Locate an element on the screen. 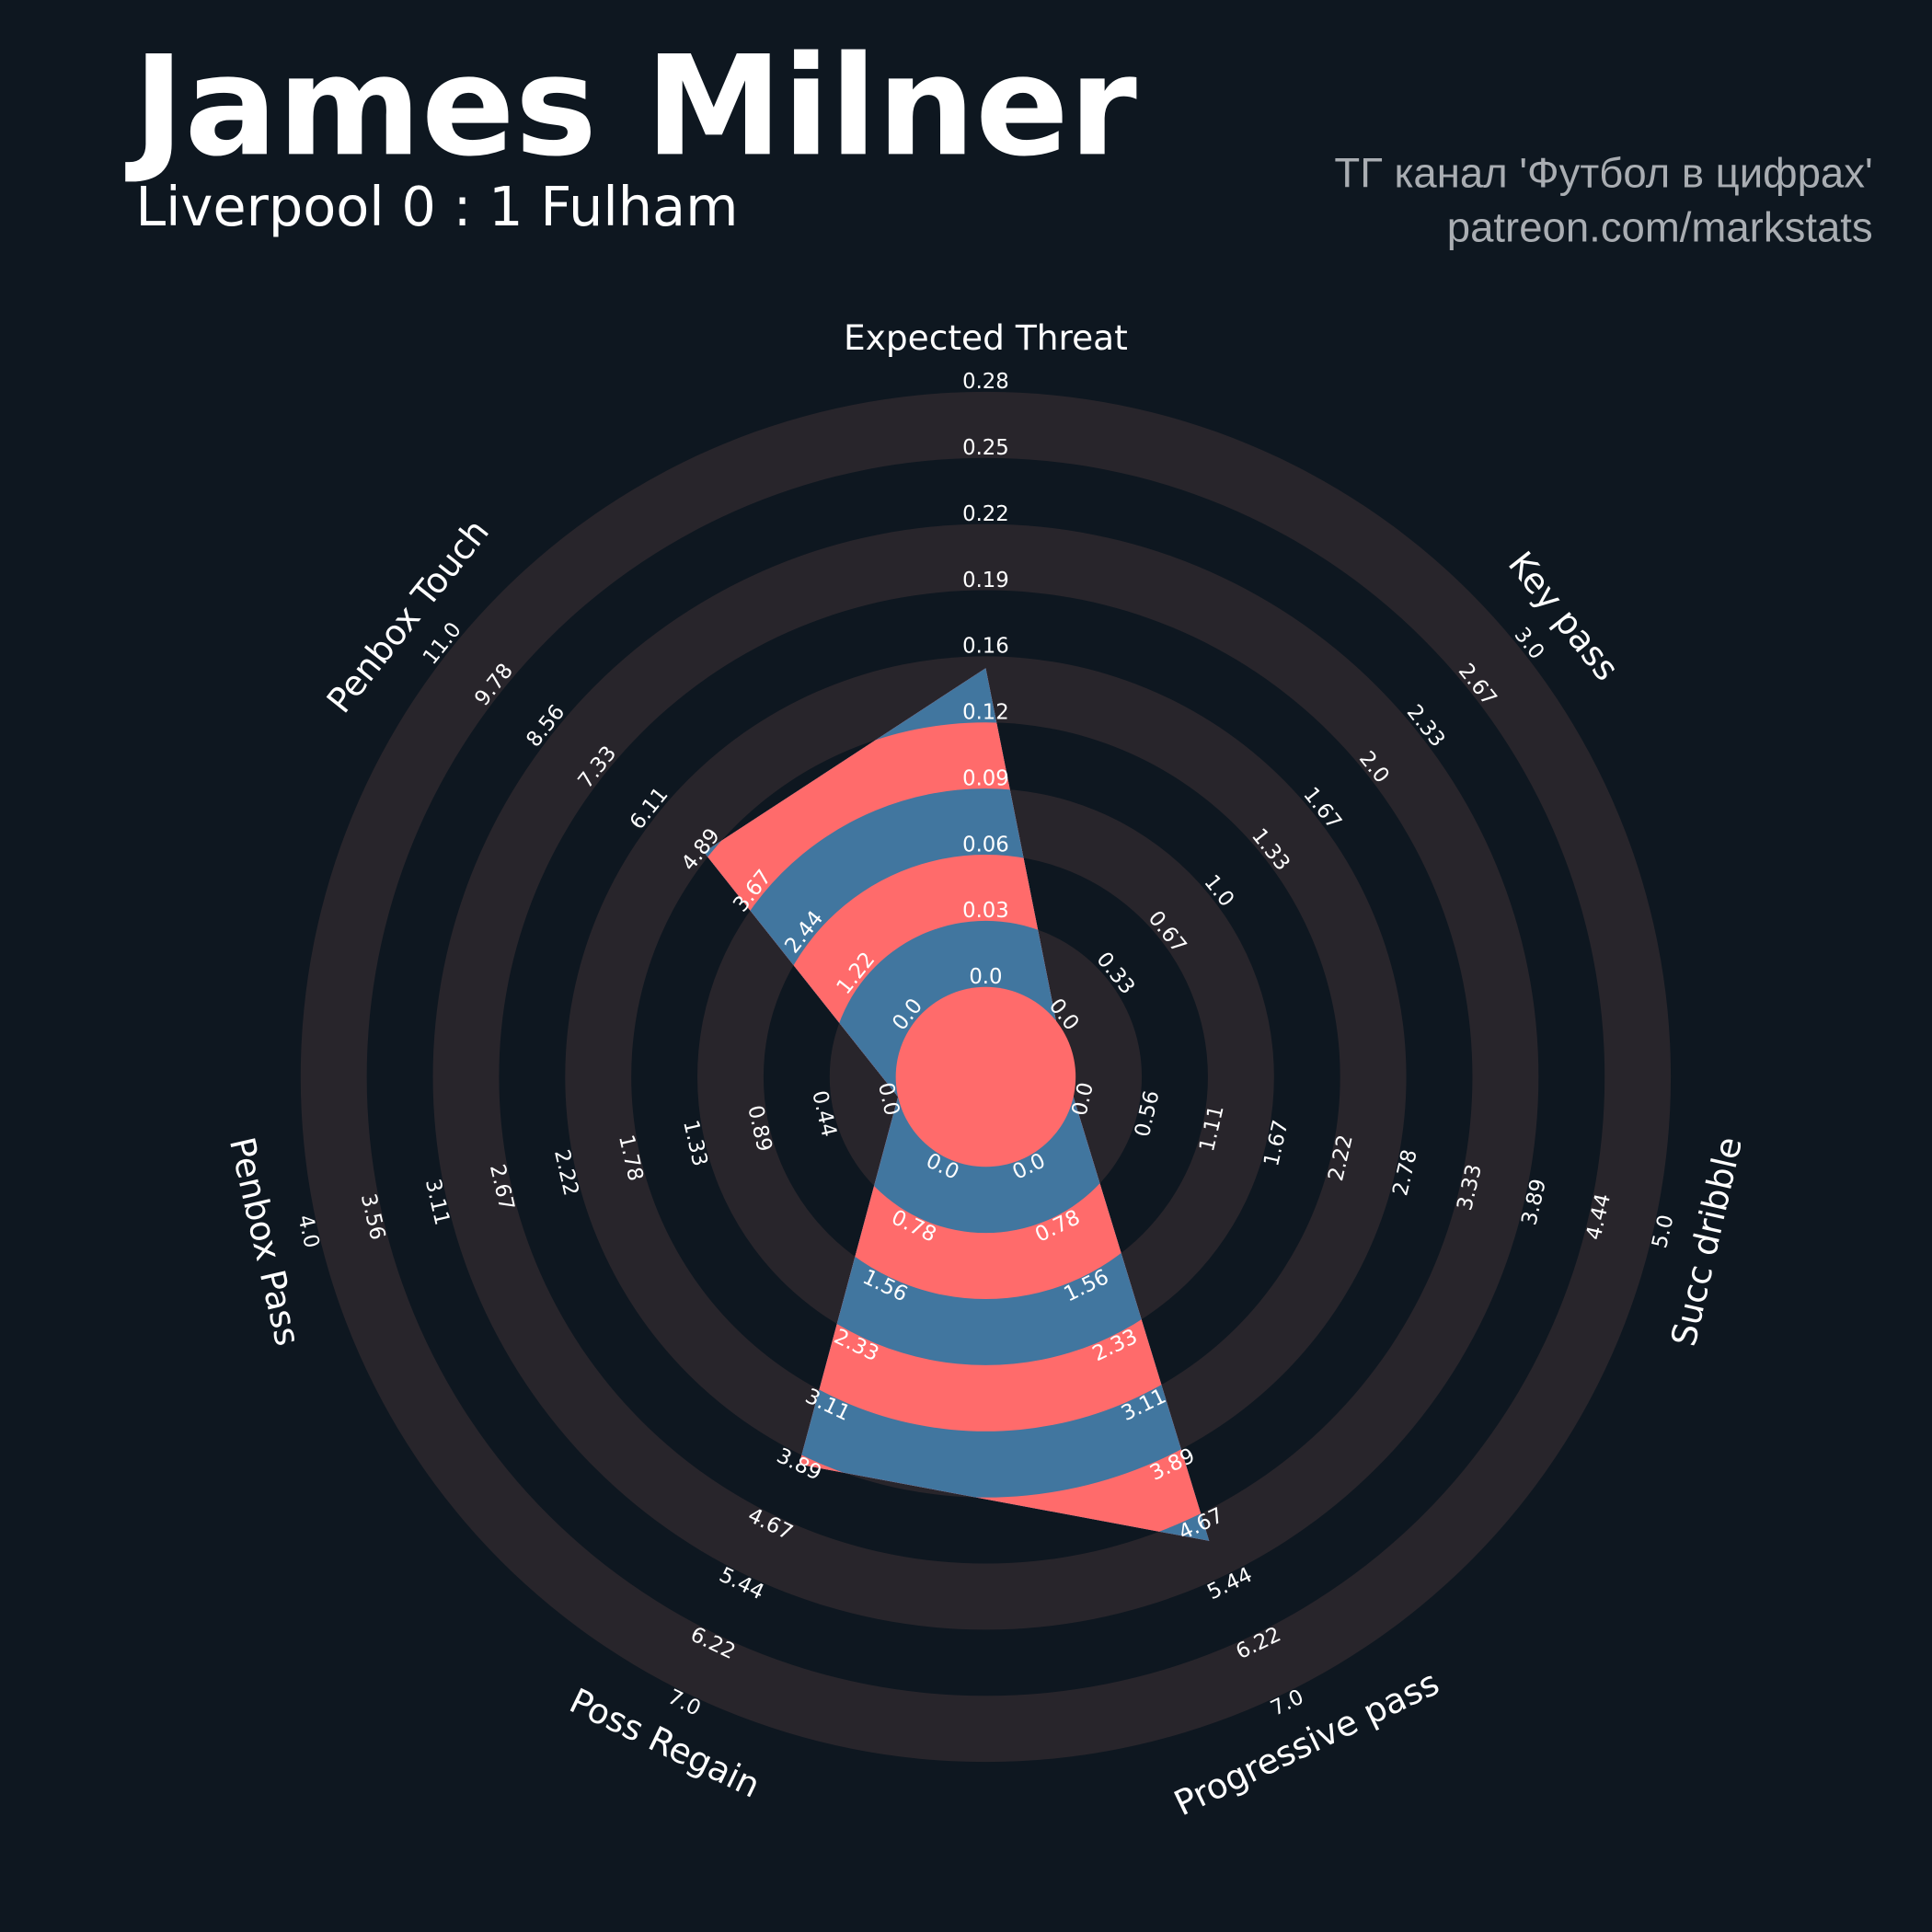  player-title: James Milner is located at coordinates (631, 107).